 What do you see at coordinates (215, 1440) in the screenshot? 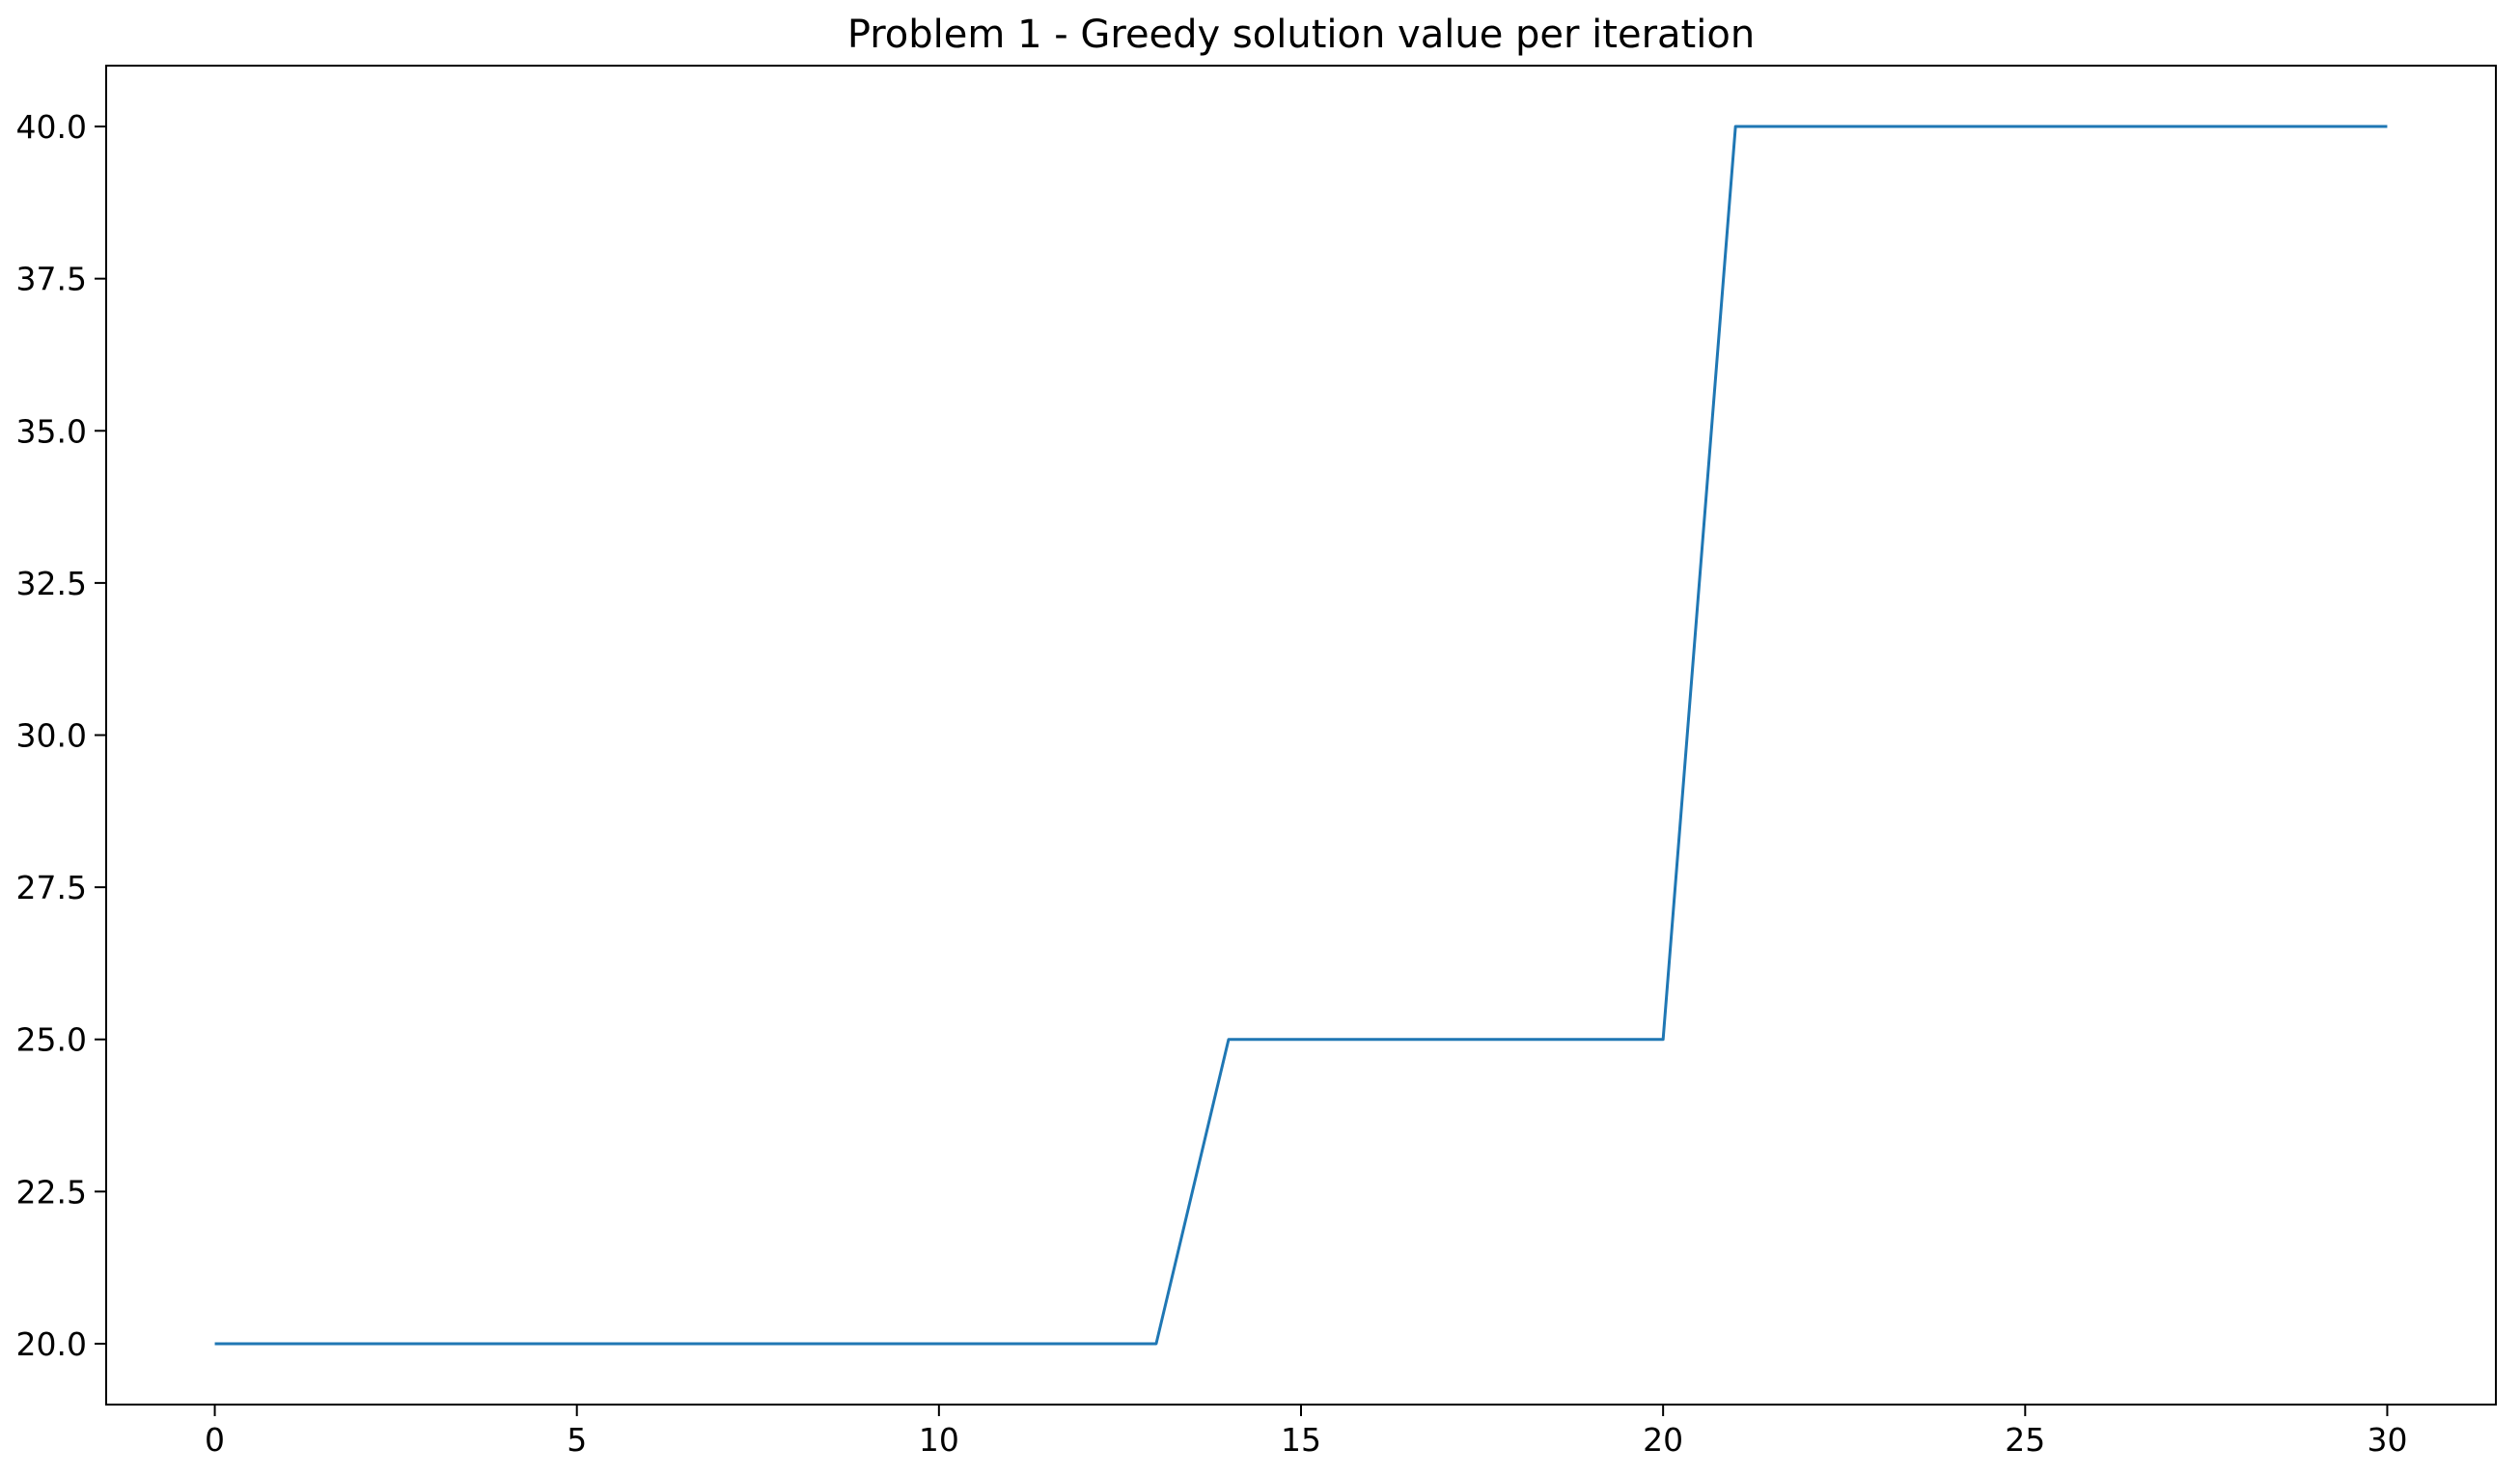
I see `x-tick-label: 0` at bounding box center [215, 1440].